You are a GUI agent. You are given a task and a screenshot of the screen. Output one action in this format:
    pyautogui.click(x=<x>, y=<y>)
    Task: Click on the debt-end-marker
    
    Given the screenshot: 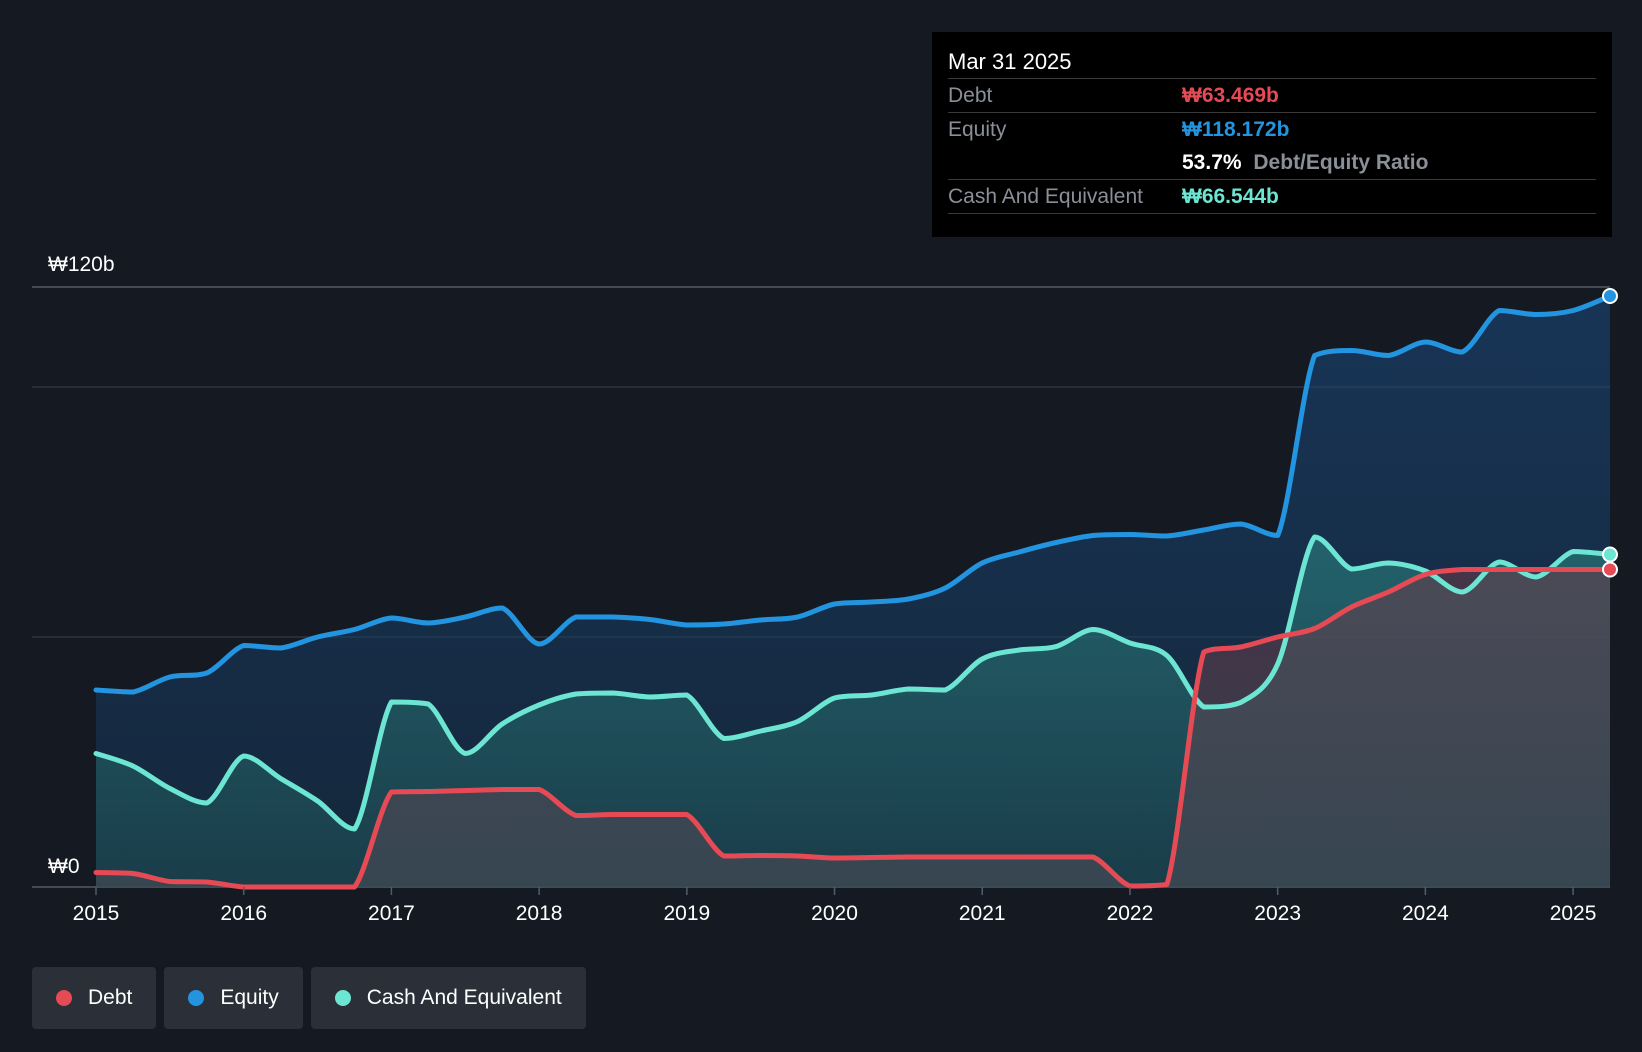 What is the action you would take?
    pyautogui.click(x=1610, y=569)
    